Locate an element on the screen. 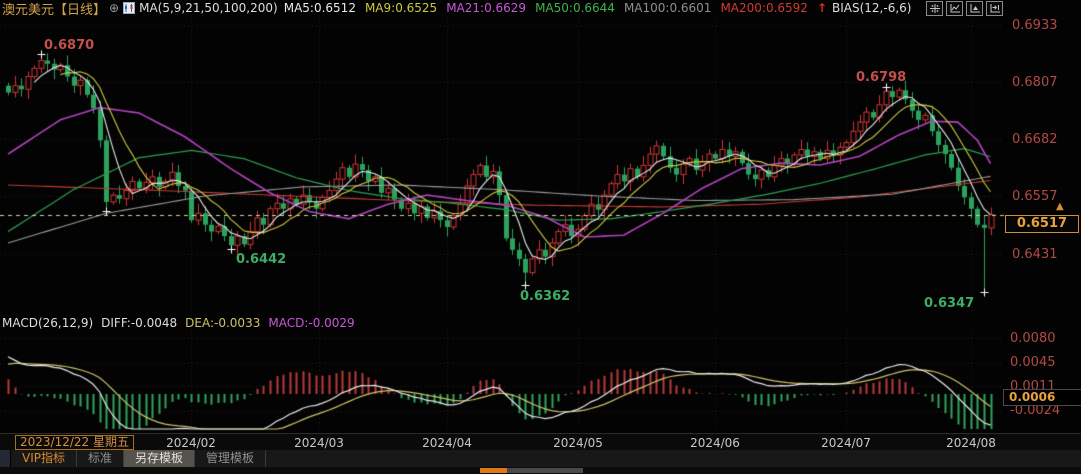 This screenshot has height=474, width=1081. trend-up-arrow-icon: ↑ is located at coordinates (821, 8).